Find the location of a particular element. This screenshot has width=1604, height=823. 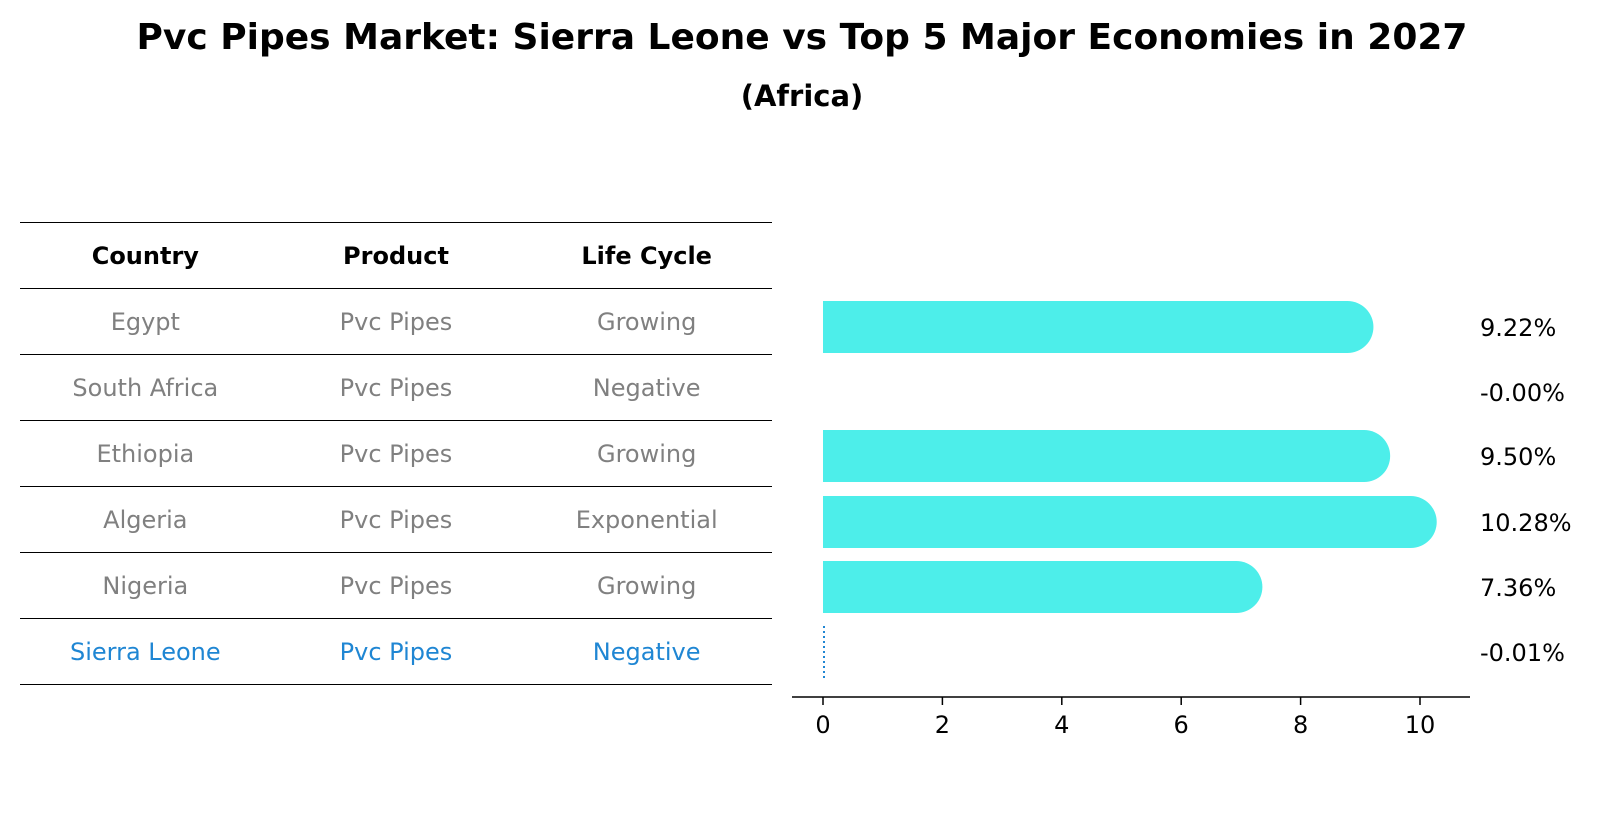

chart-subtitle: (Africa) is located at coordinates (802, 96).